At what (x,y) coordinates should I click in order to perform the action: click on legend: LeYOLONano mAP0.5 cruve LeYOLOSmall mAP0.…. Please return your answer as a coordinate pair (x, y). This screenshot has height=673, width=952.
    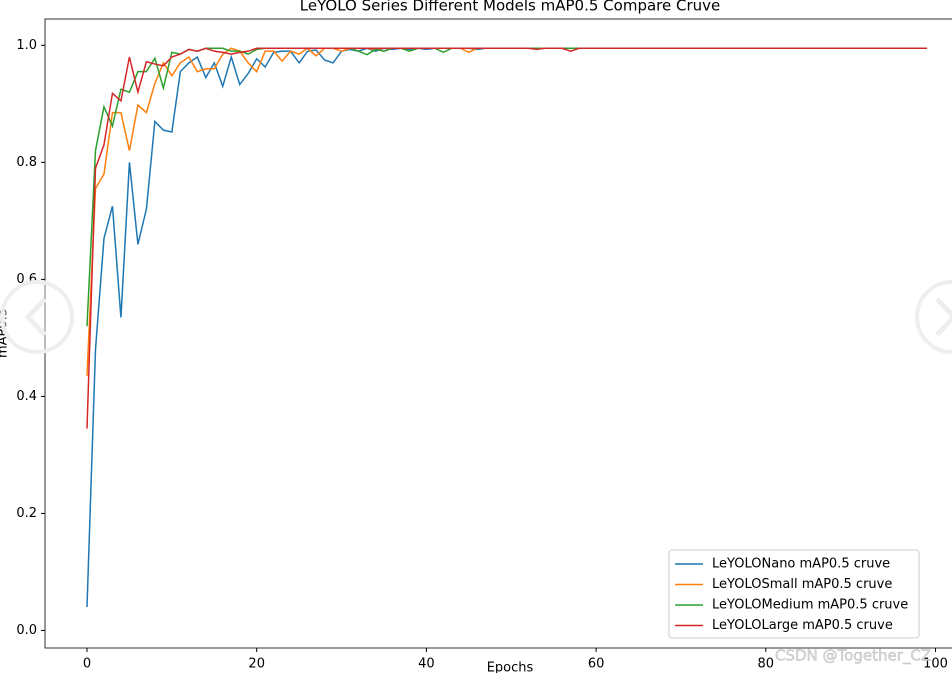
    Looking at the image, I should click on (794, 594).